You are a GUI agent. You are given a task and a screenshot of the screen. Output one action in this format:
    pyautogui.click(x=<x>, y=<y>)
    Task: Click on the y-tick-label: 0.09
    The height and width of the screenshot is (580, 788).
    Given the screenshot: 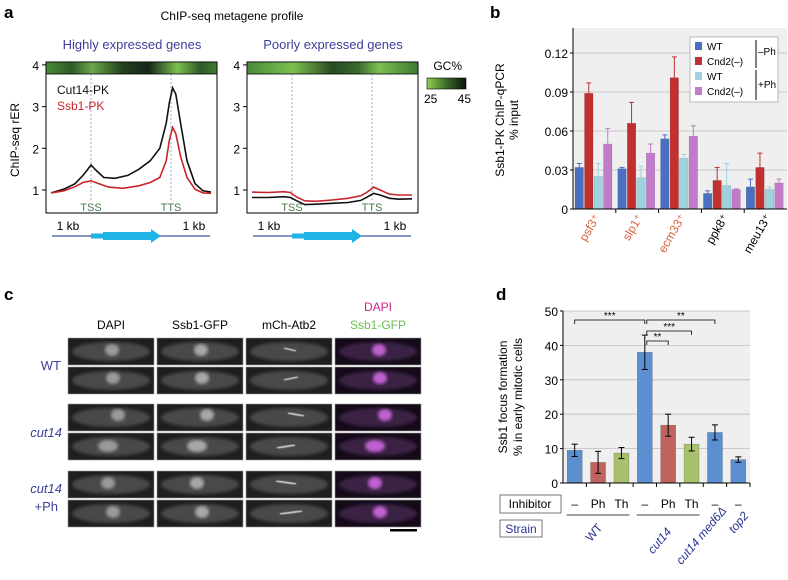 What is the action you would take?
    pyautogui.click(x=557, y=93)
    